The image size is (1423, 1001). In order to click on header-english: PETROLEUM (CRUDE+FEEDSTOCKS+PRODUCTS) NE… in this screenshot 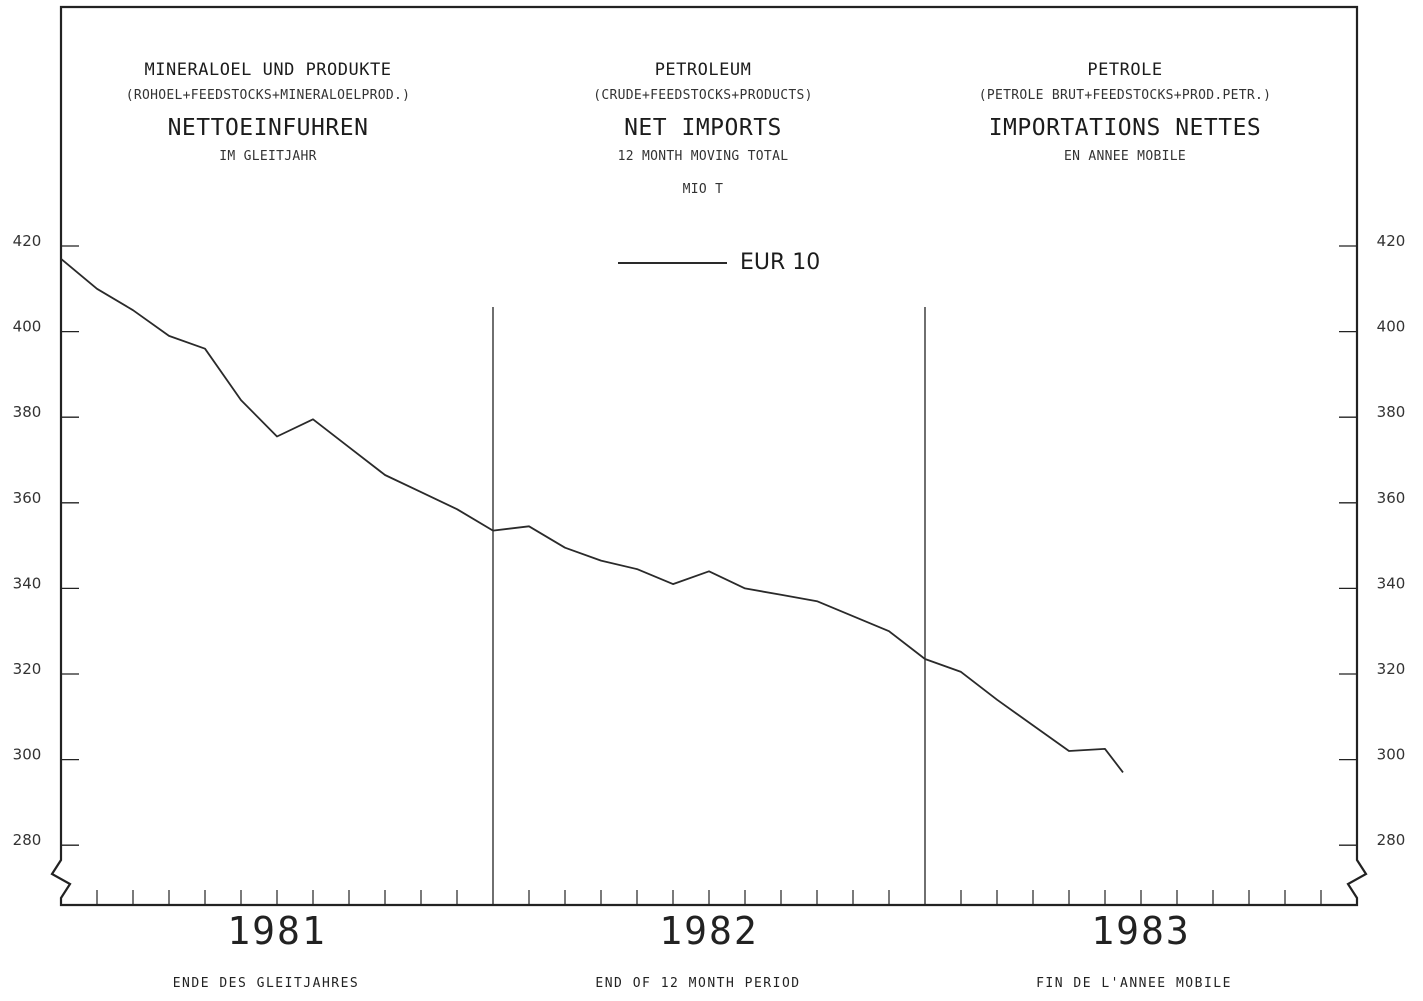, I will do `click(703, 128)`.